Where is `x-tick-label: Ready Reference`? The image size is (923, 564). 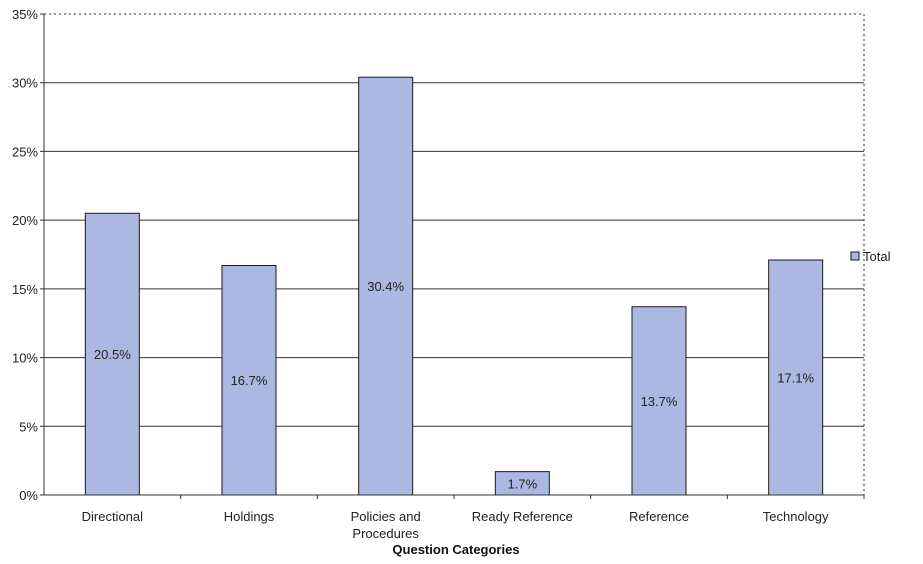
x-tick-label: Ready Reference is located at coordinates (522, 516).